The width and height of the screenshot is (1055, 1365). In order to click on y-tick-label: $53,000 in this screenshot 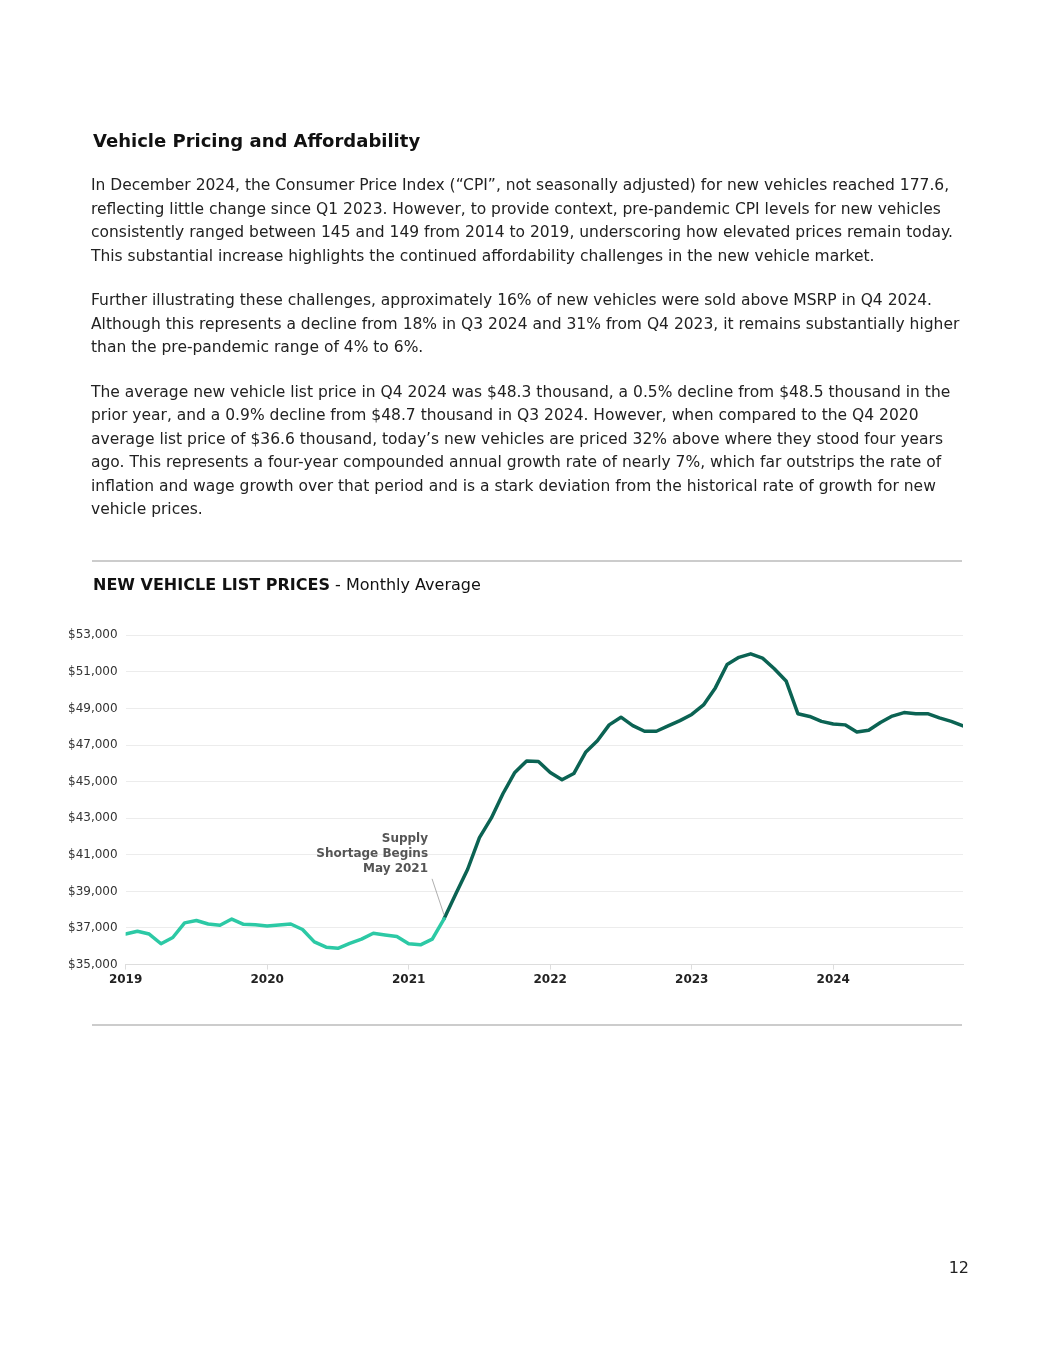, I will do `click(93, 634)`.